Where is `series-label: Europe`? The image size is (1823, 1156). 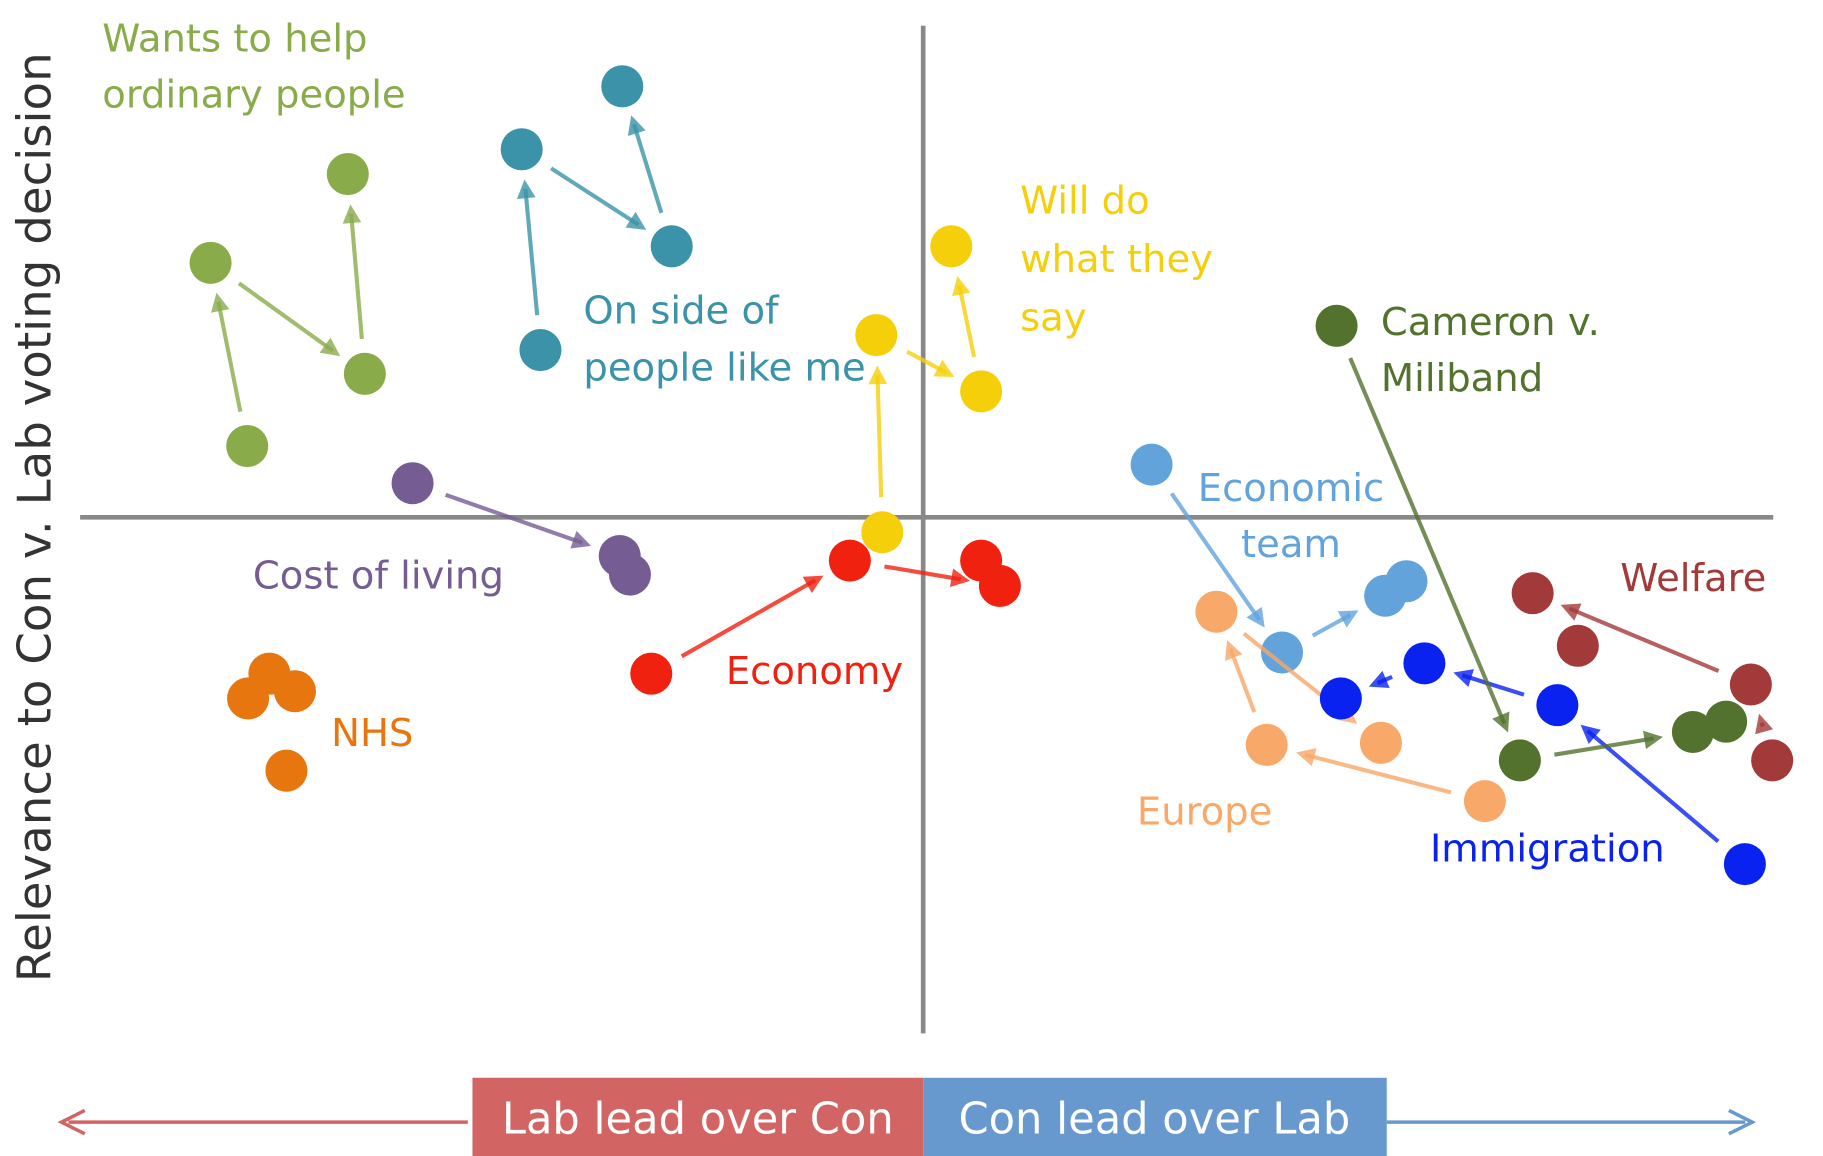 series-label: Europe is located at coordinates (1204, 811).